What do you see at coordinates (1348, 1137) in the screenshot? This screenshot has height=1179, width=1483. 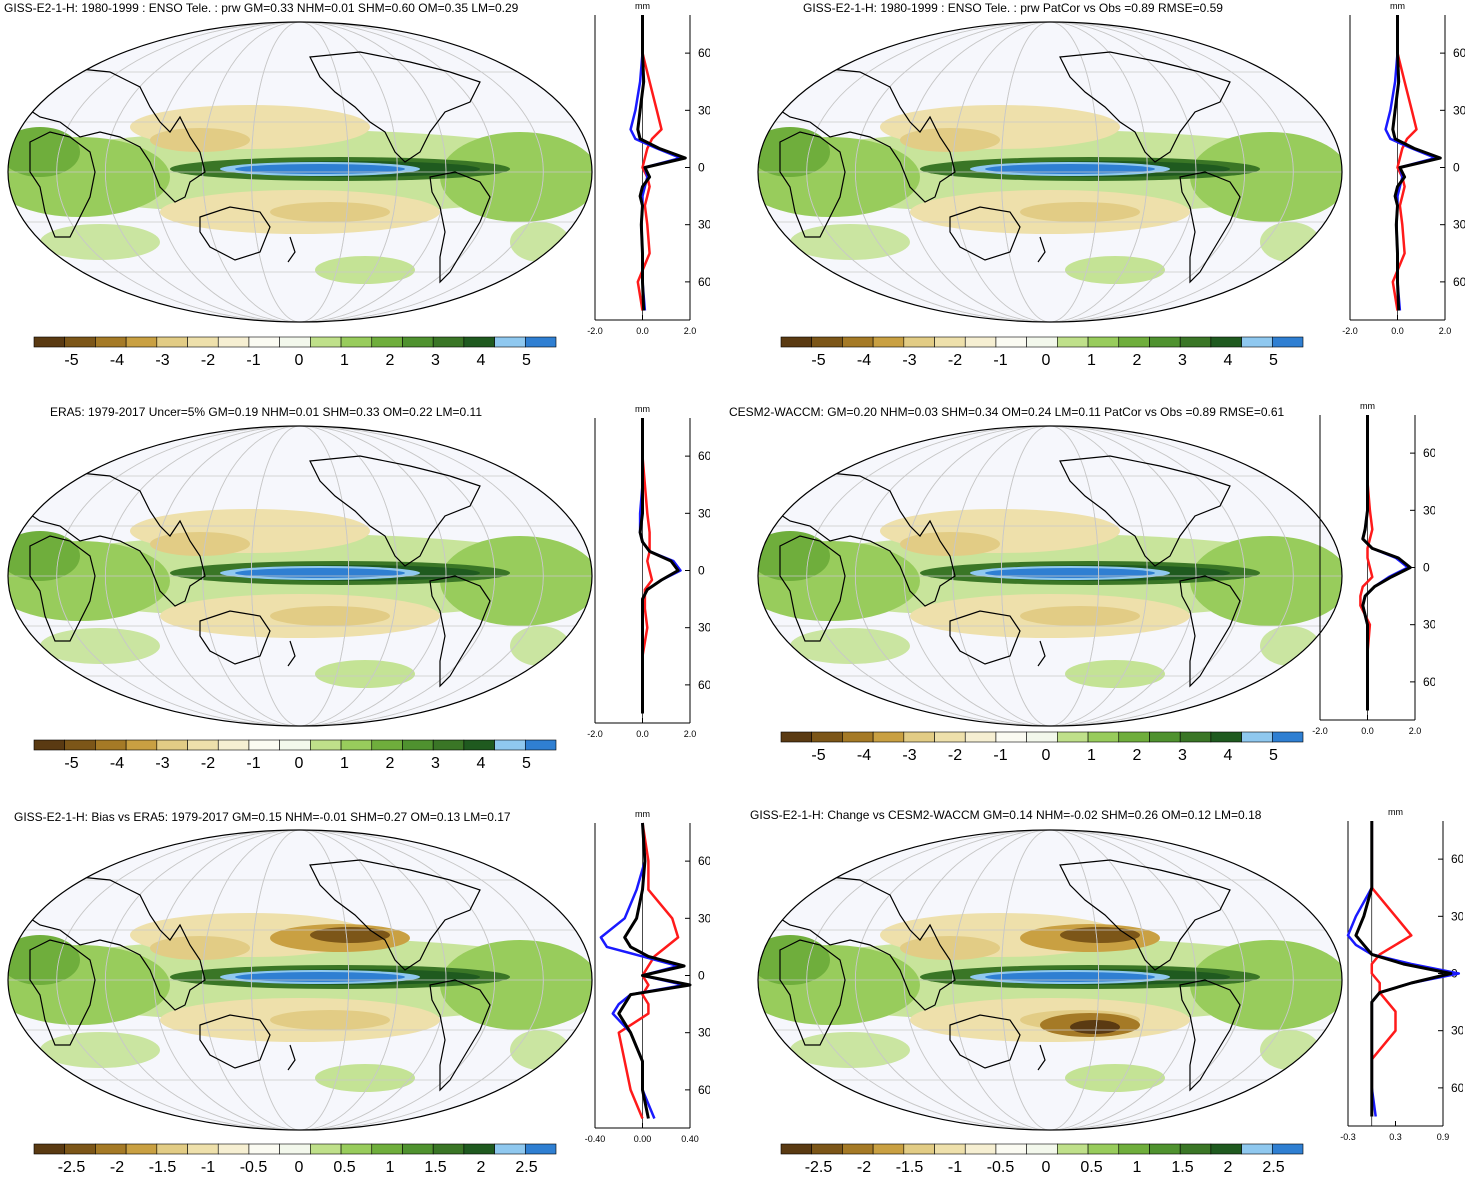 I see `x-tick-label: -0.3` at bounding box center [1348, 1137].